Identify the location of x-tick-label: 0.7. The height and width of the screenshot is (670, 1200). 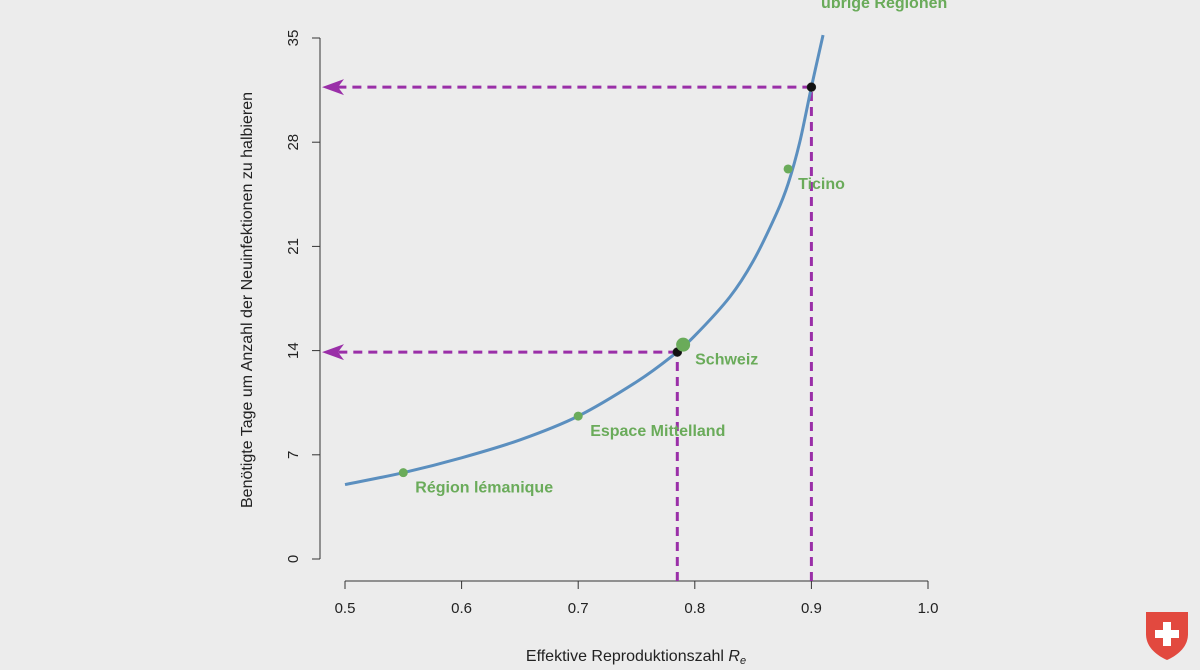
(578, 608).